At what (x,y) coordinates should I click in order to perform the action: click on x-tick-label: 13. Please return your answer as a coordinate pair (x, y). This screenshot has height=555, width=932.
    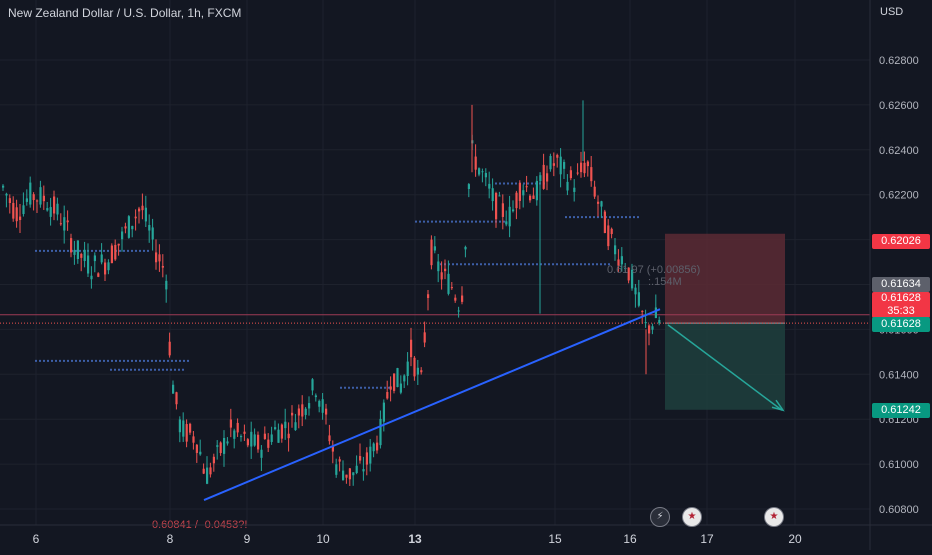
    Looking at the image, I should click on (415, 539).